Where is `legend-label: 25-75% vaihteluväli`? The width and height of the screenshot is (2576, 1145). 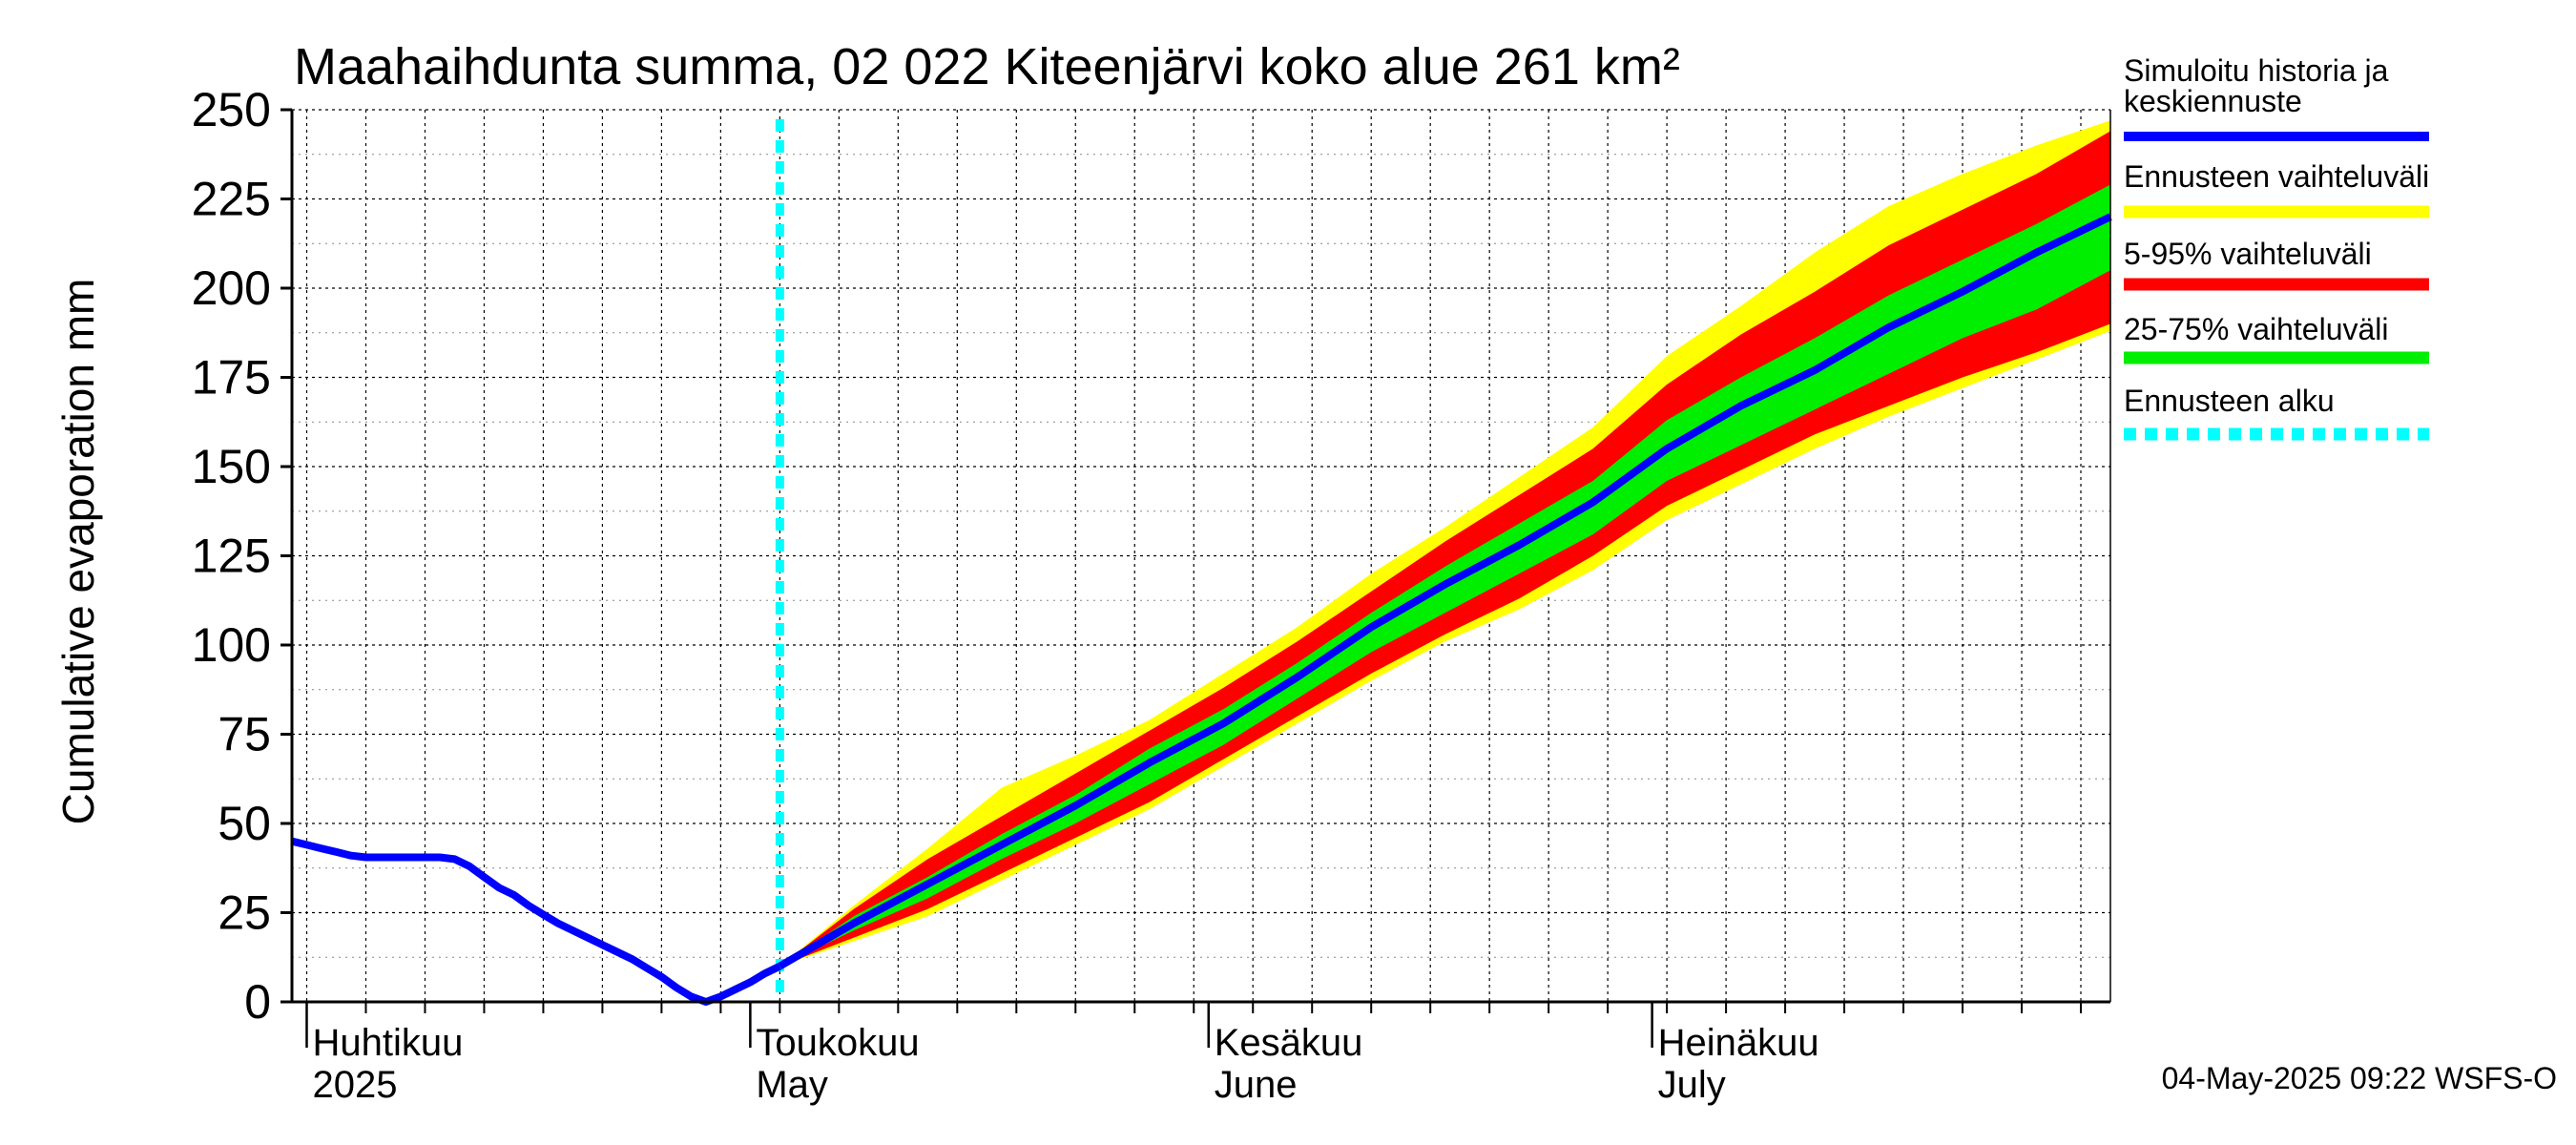
legend-label: 25-75% vaihteluväli is located at coordinates (2256, 329).